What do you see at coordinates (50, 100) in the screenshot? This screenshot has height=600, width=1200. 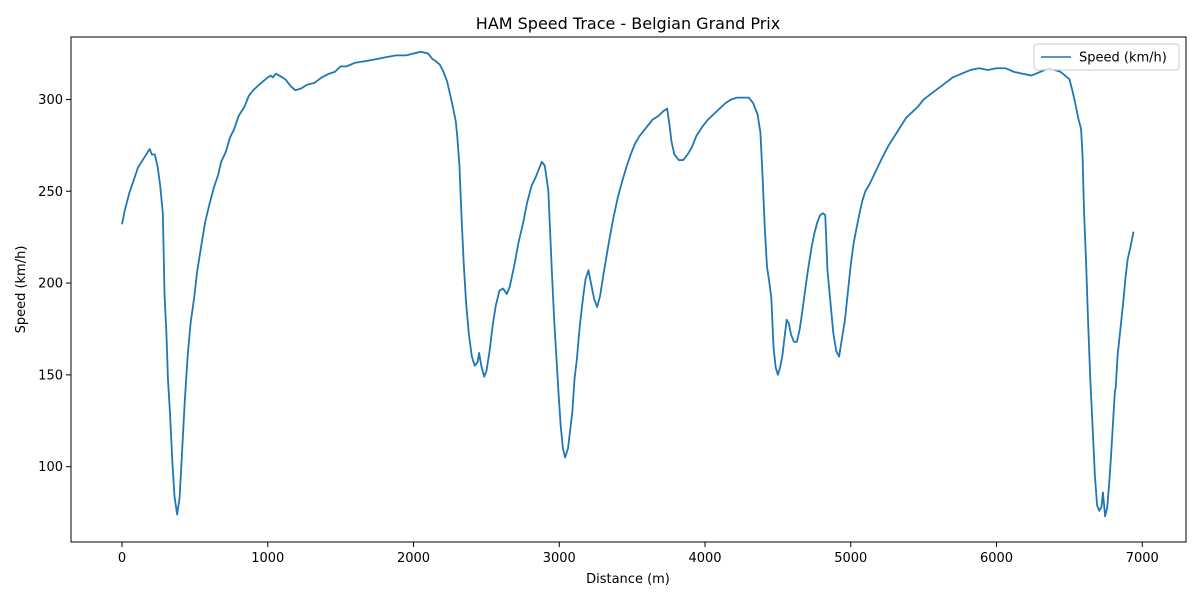 I see `y-tick-label: 300` at bounding box center [50, 100].